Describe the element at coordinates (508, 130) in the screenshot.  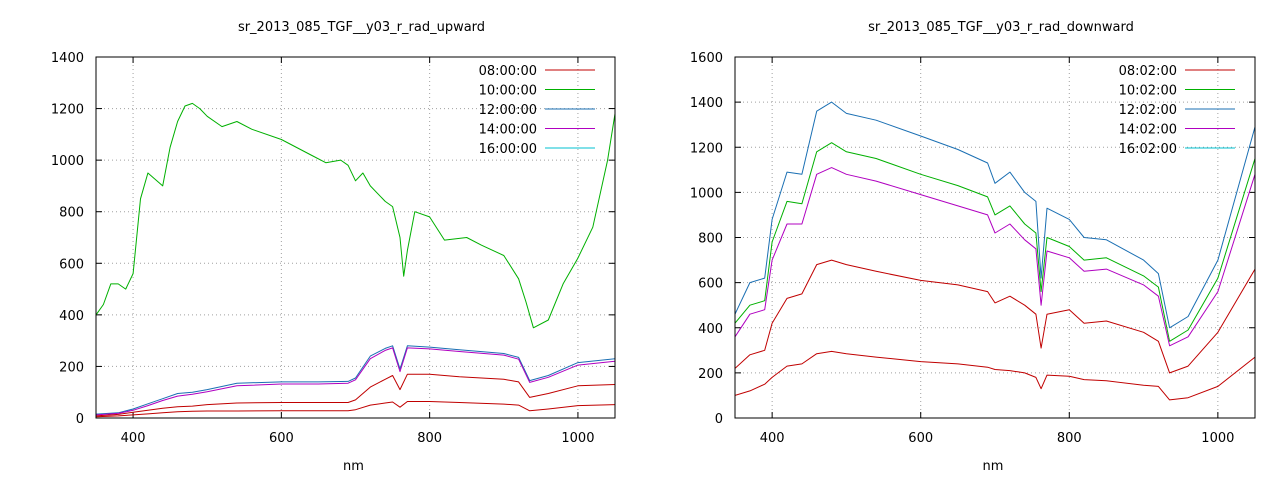
I see `legend-label: 14:00:00` at that location.